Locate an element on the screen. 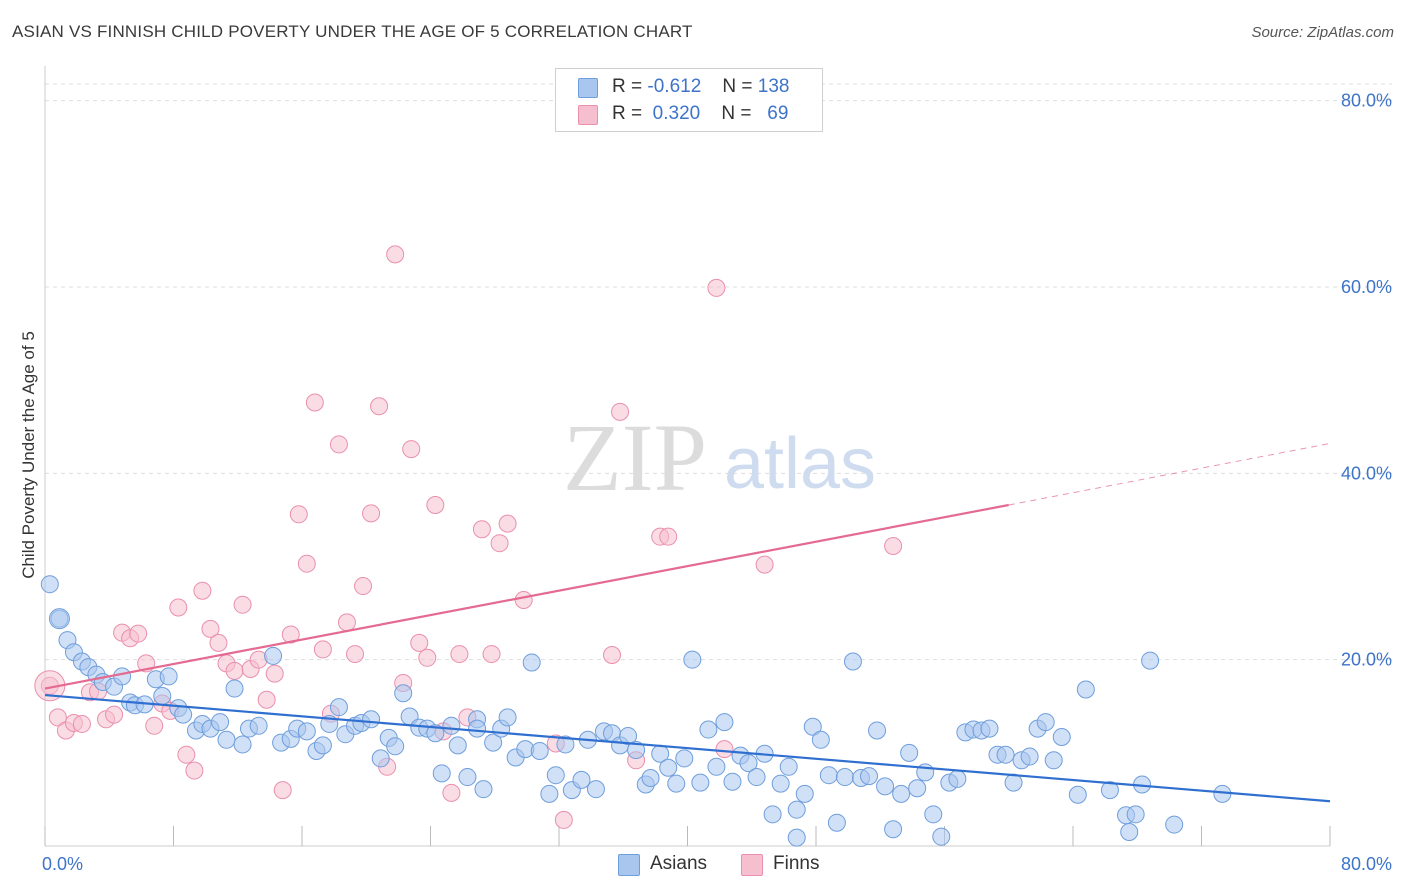 The height and width of the screenshot is (892, 1406). legend-n-label: N = is located at coordinates (737, 86).